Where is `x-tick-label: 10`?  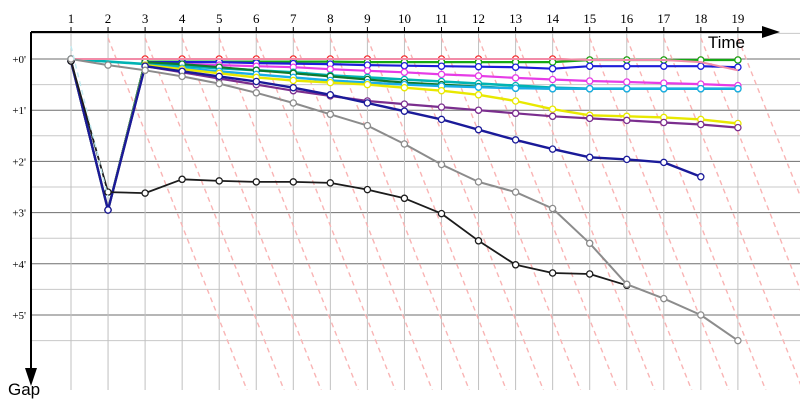
x-tick-label: 10 is located at coordinates (404, 18).